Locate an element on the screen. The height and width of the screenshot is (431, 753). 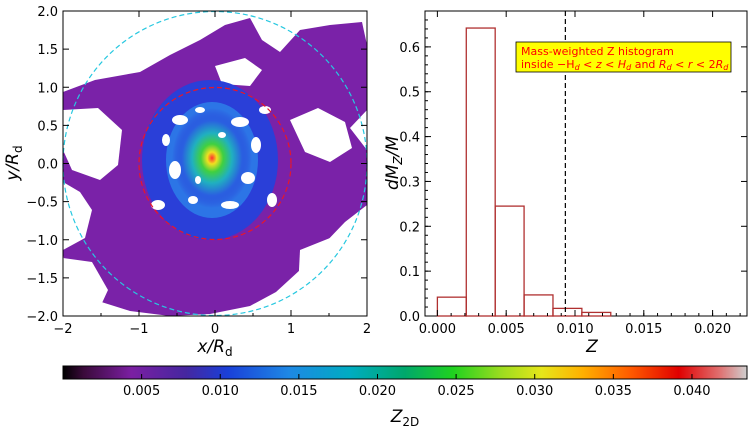
colorbar-tick-label: 0.020 is located at coordinates (377, 391).